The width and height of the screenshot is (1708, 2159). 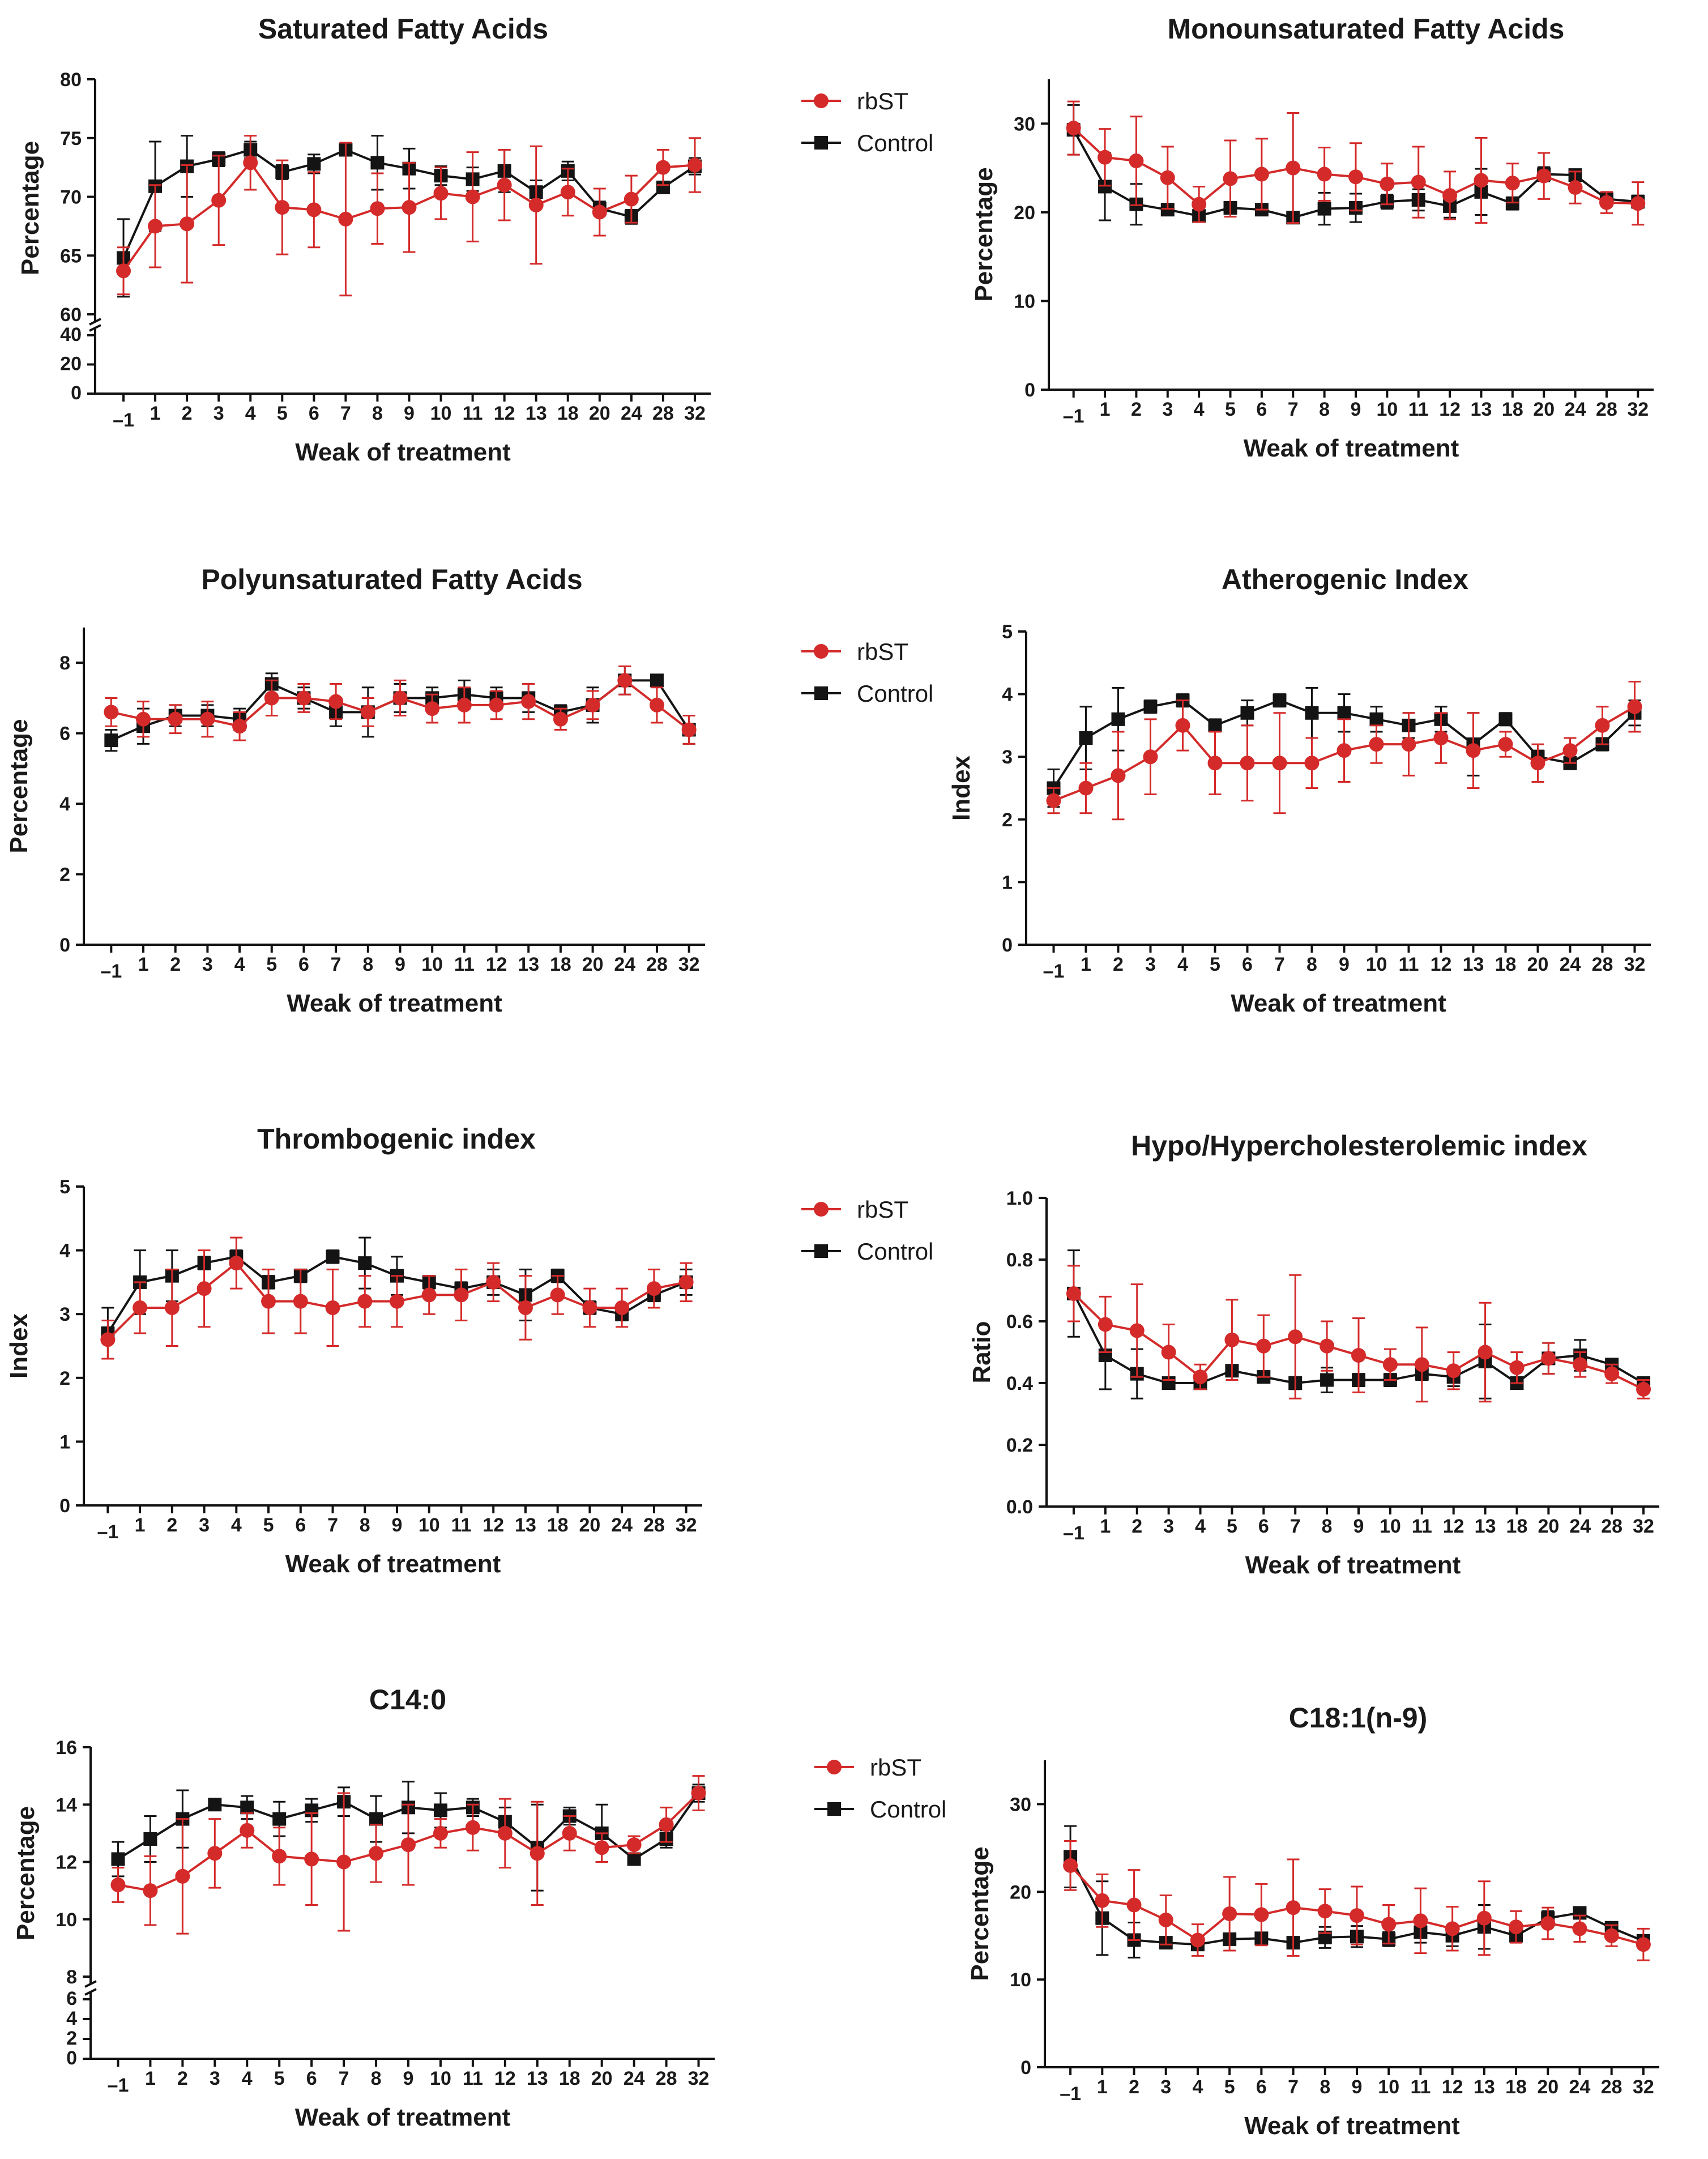 What do you see at coordinates (1024, 124) in the screenshot?
I see `y-tick-label: 30` at bounding box center [1024, 124].